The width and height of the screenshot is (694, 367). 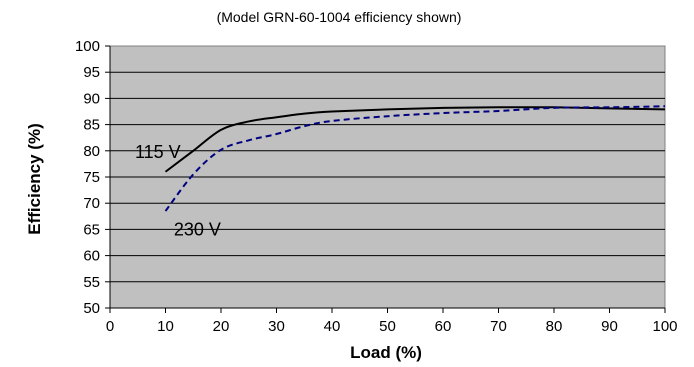 I want to click on y-tick-label-75: 75, so click(x=91, y=177).